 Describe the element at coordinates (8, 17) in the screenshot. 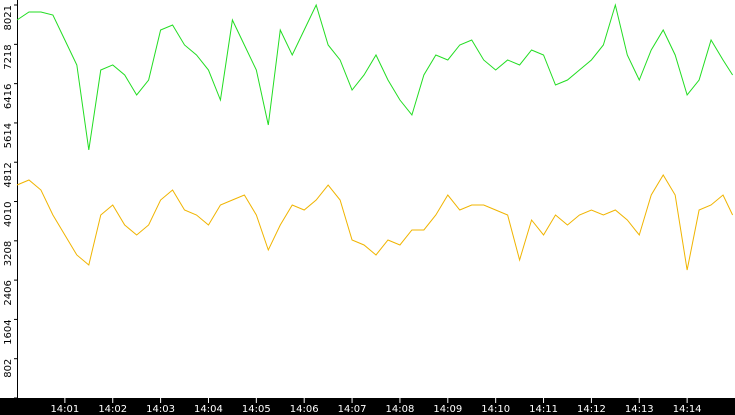

I see `y-tick-label: 8021` at that location.